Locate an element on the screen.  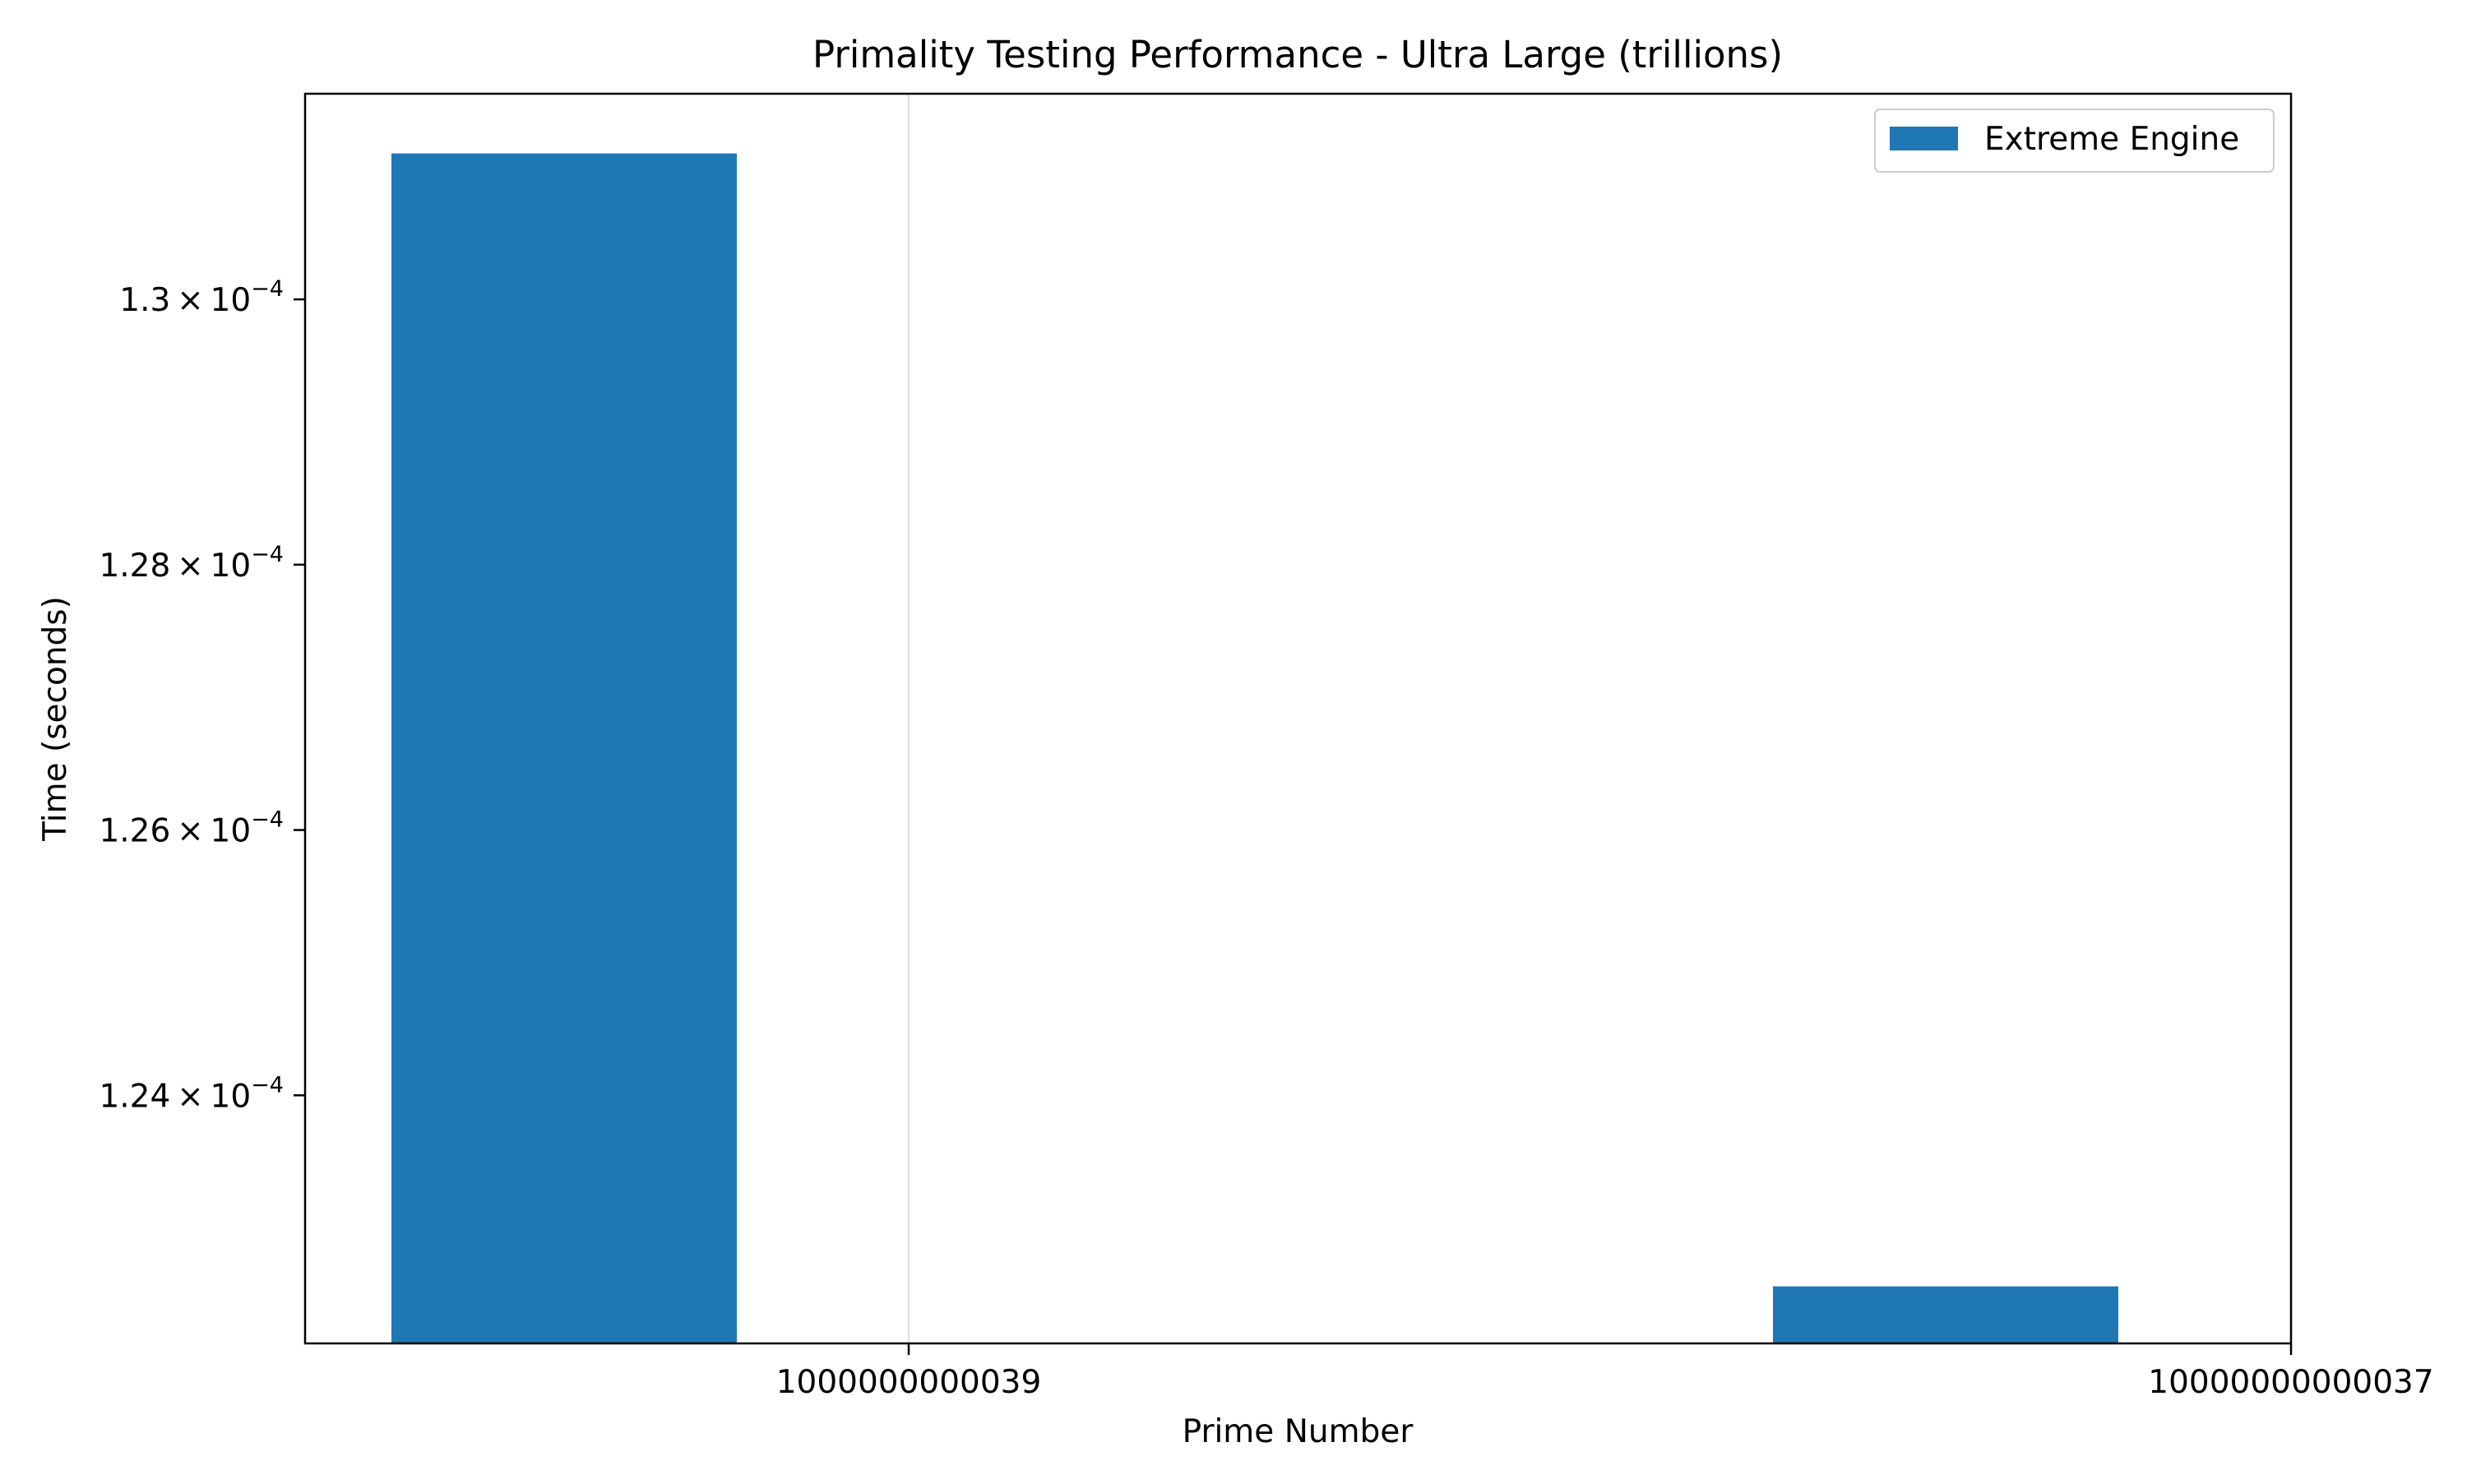
y-tick-label: 1.3 × 10⁻⁴ is located at coordinates (201, 298).